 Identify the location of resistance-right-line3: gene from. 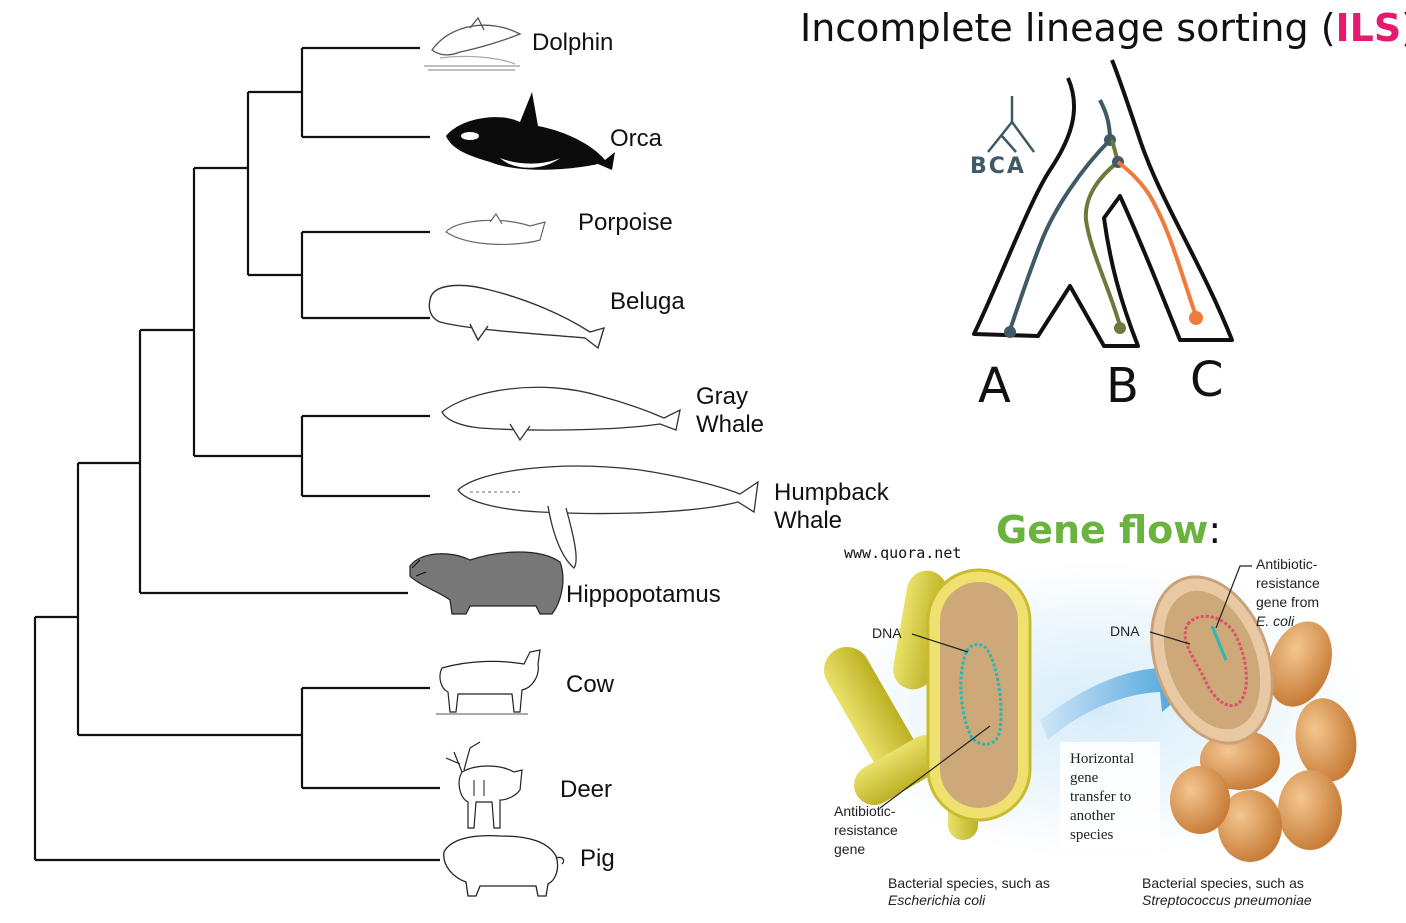
(1288, 602).